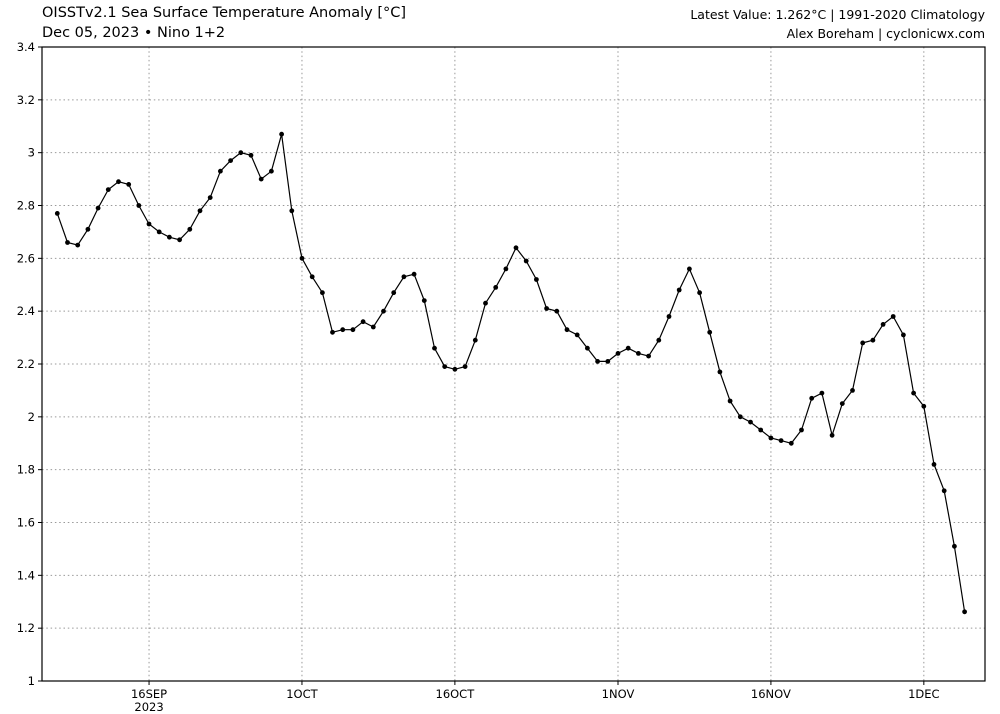 This screenshot has width=1000, height=714. I want to click on credit-text: Alex Boreham | cyclonicwx.com, so click(885, 33).